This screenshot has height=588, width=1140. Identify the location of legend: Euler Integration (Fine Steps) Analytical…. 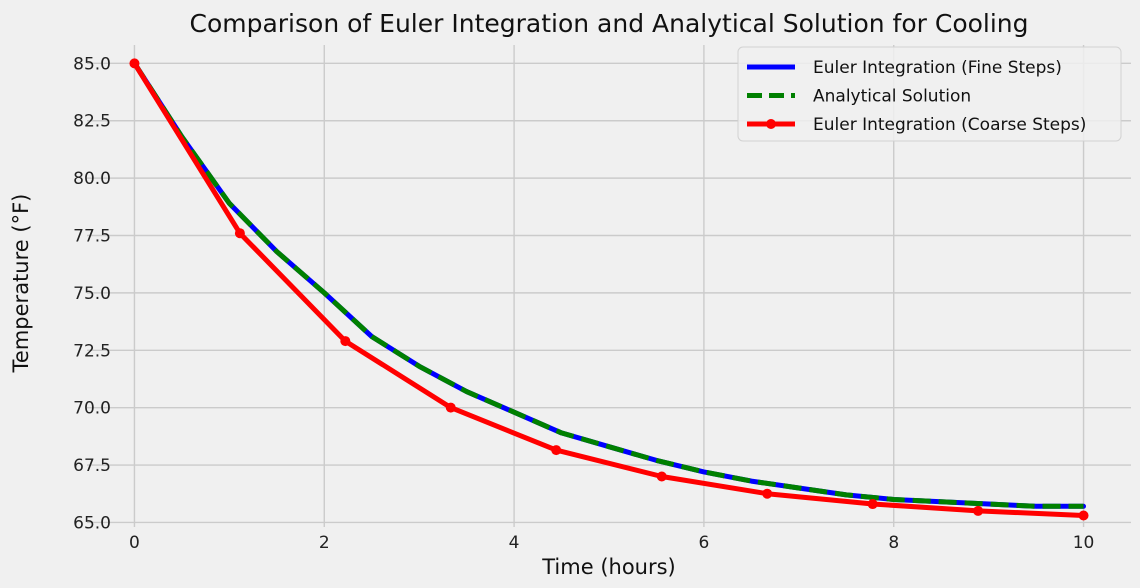
(929, 94).